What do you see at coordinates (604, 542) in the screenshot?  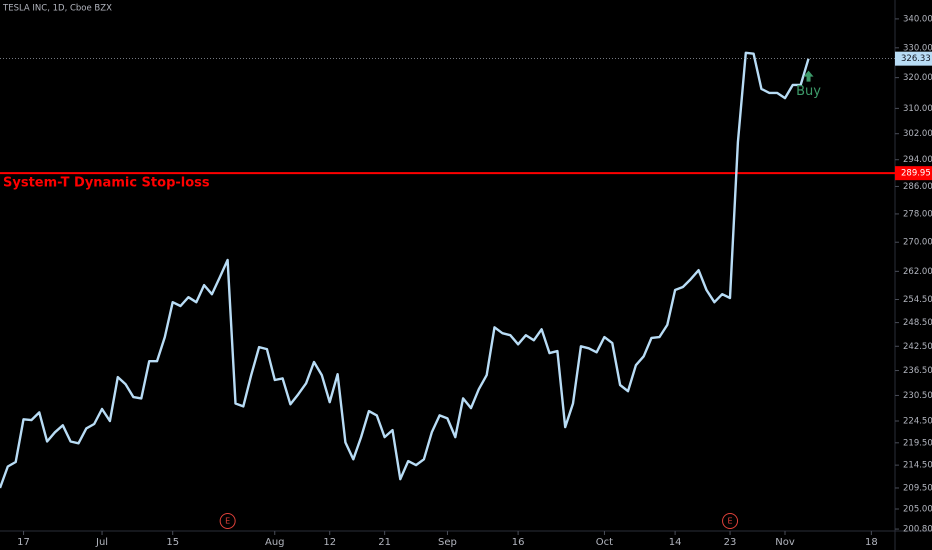 I see `x-tick-label: Oct` at bounding box center [604, 542].